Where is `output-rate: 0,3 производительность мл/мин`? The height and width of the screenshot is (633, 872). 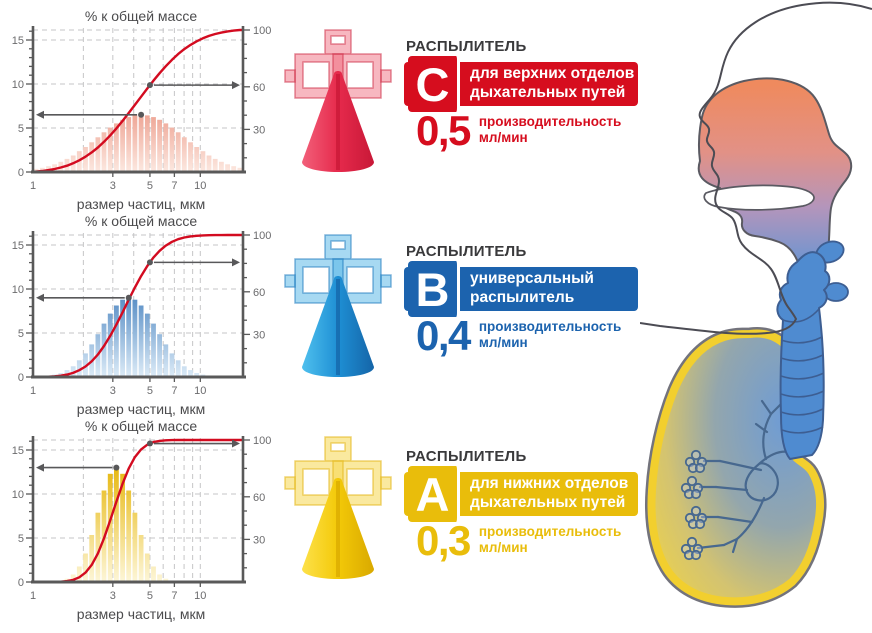
output-rate: 0,3 производительность мл/мин is located at coordinates (527, 540).